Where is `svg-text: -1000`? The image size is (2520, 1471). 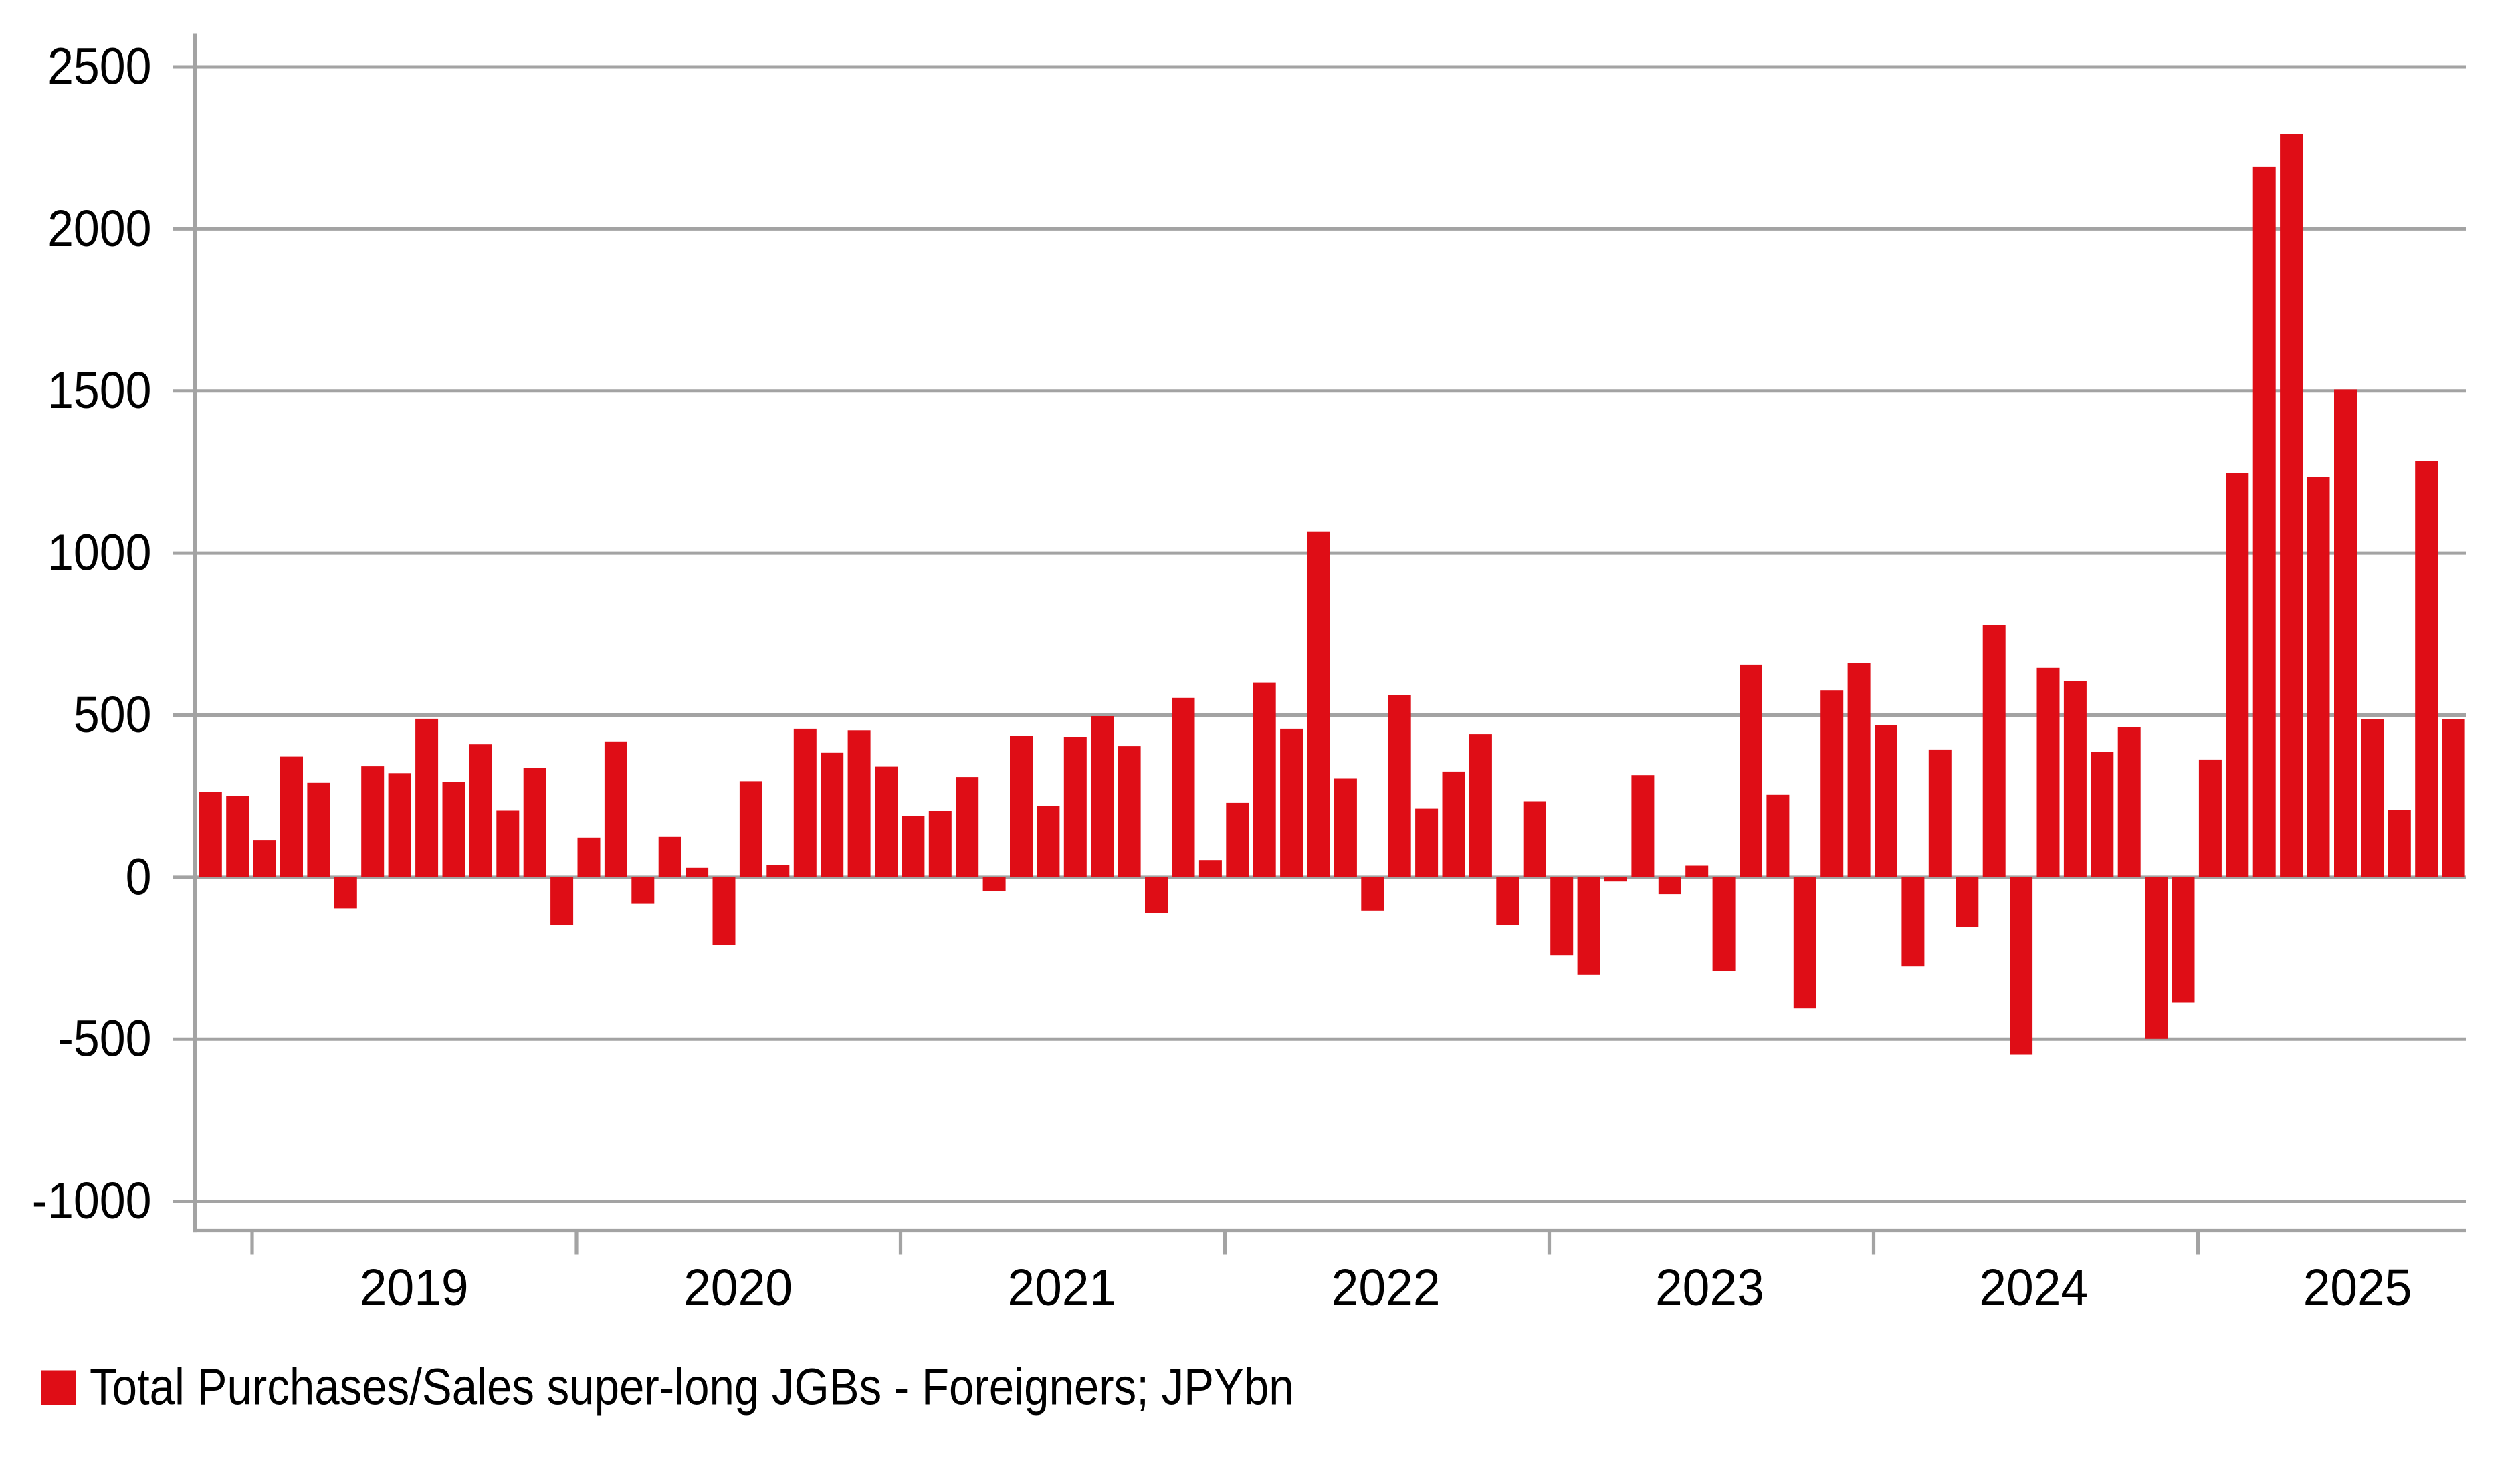
svg-text: -1000 is located at coordinates (92, 1200).